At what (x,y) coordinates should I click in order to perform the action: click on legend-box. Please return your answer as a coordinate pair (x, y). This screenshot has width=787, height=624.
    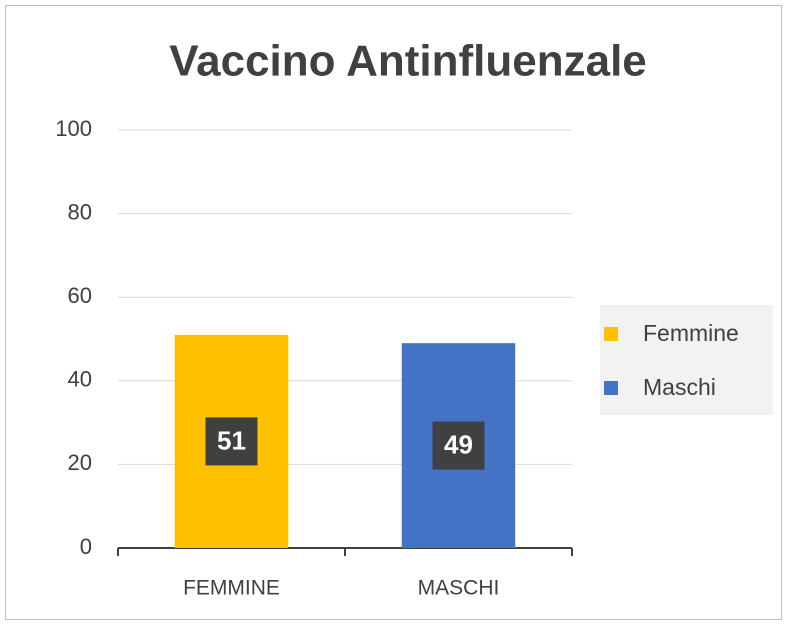
    Looking at the image, I should click on (686, 360).